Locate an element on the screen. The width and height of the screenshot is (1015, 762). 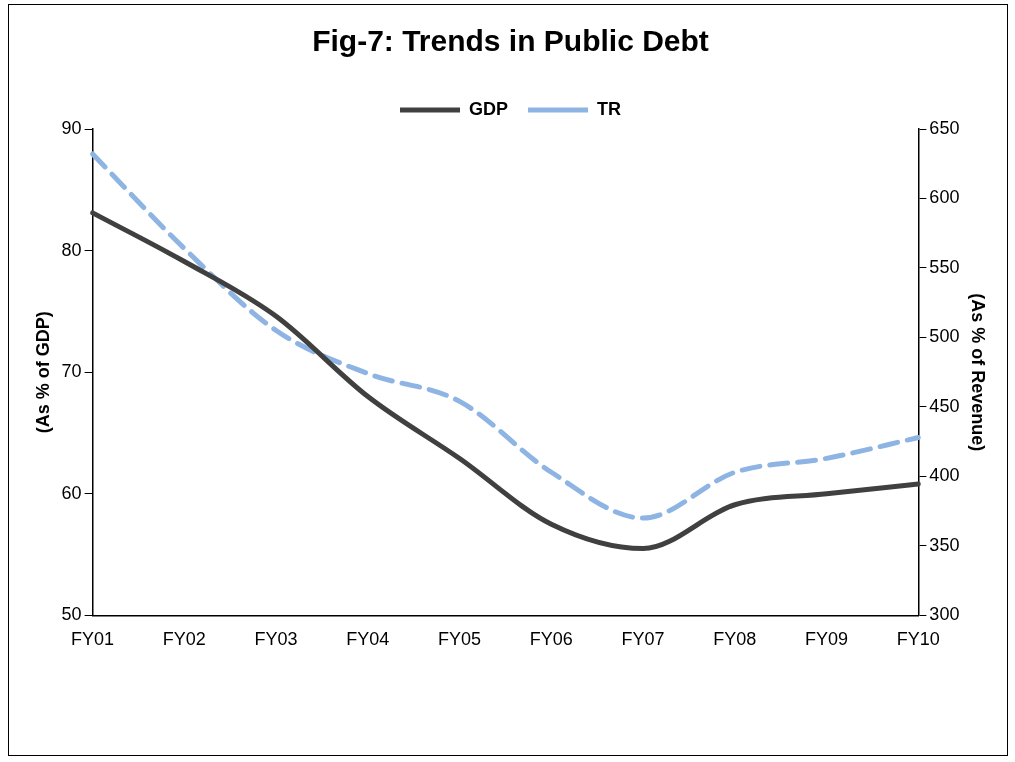
y2-tick-label: 400 is located at coordinates (944, 475).